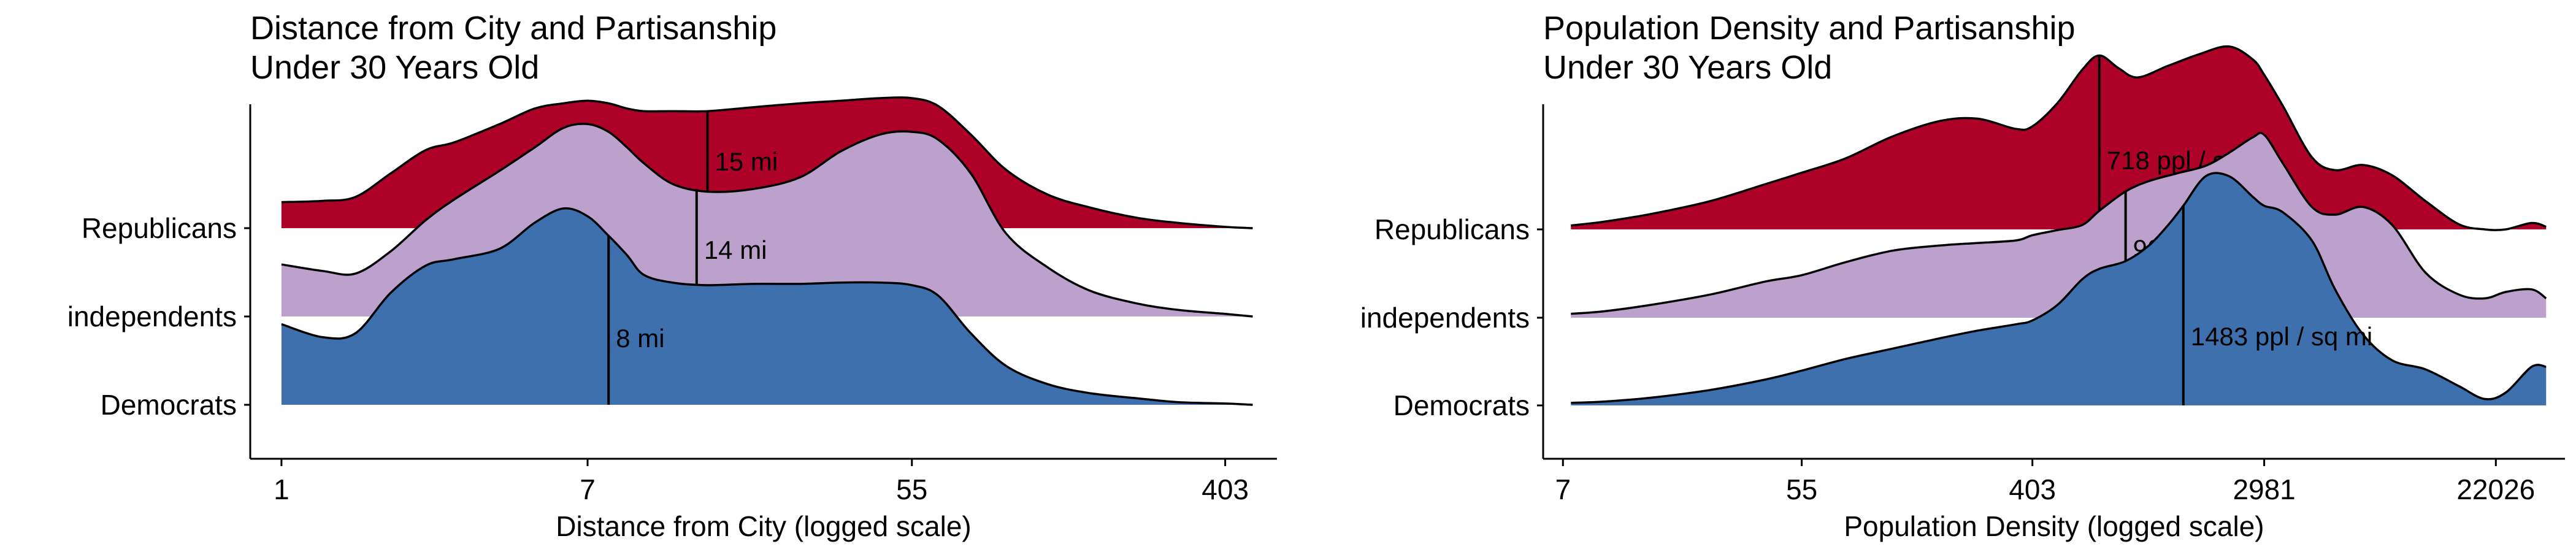 This screenshot has width=2576, height=552. What do you see at coordinates (1809, 28) in the screenshot?
I see `chart-title: Population Density and Partisanship` at bounding box center [1809, 28].